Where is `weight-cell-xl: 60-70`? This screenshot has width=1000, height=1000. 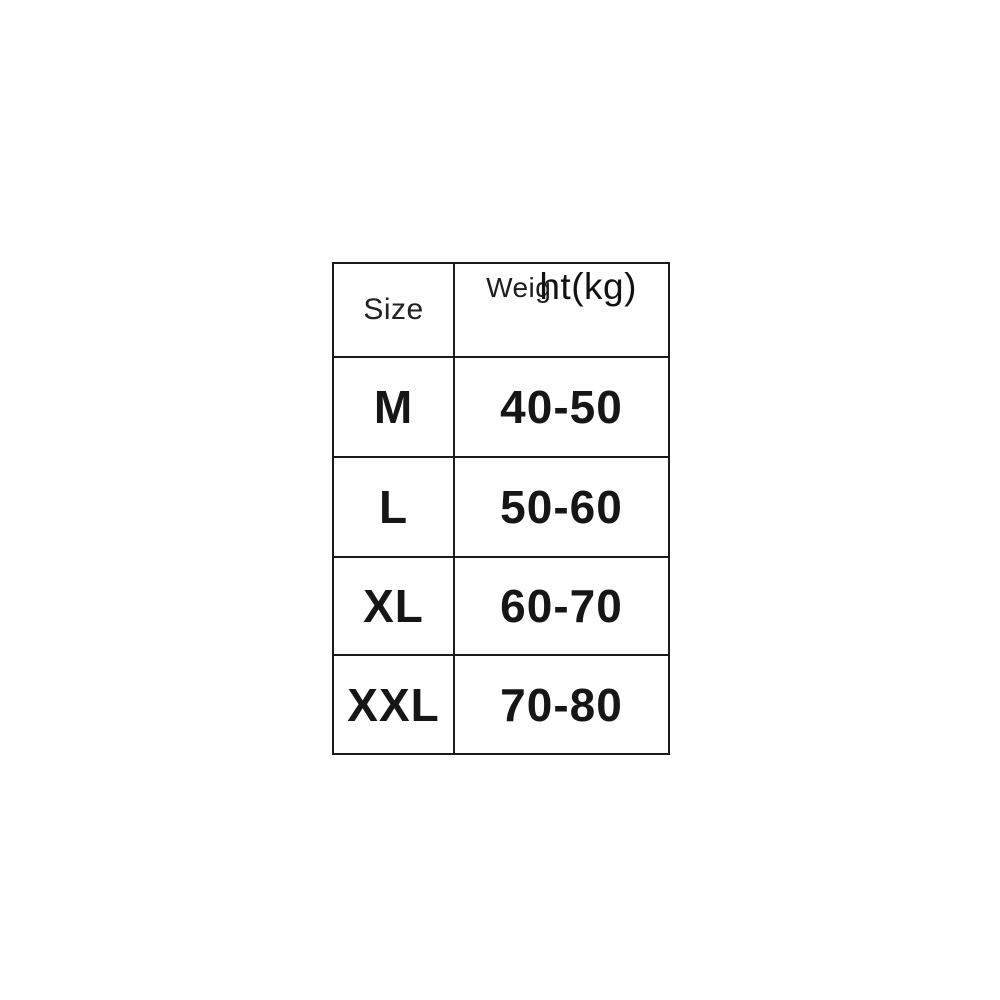
weight-cell-xl: 60-70 is located at coordinates (561, 607).